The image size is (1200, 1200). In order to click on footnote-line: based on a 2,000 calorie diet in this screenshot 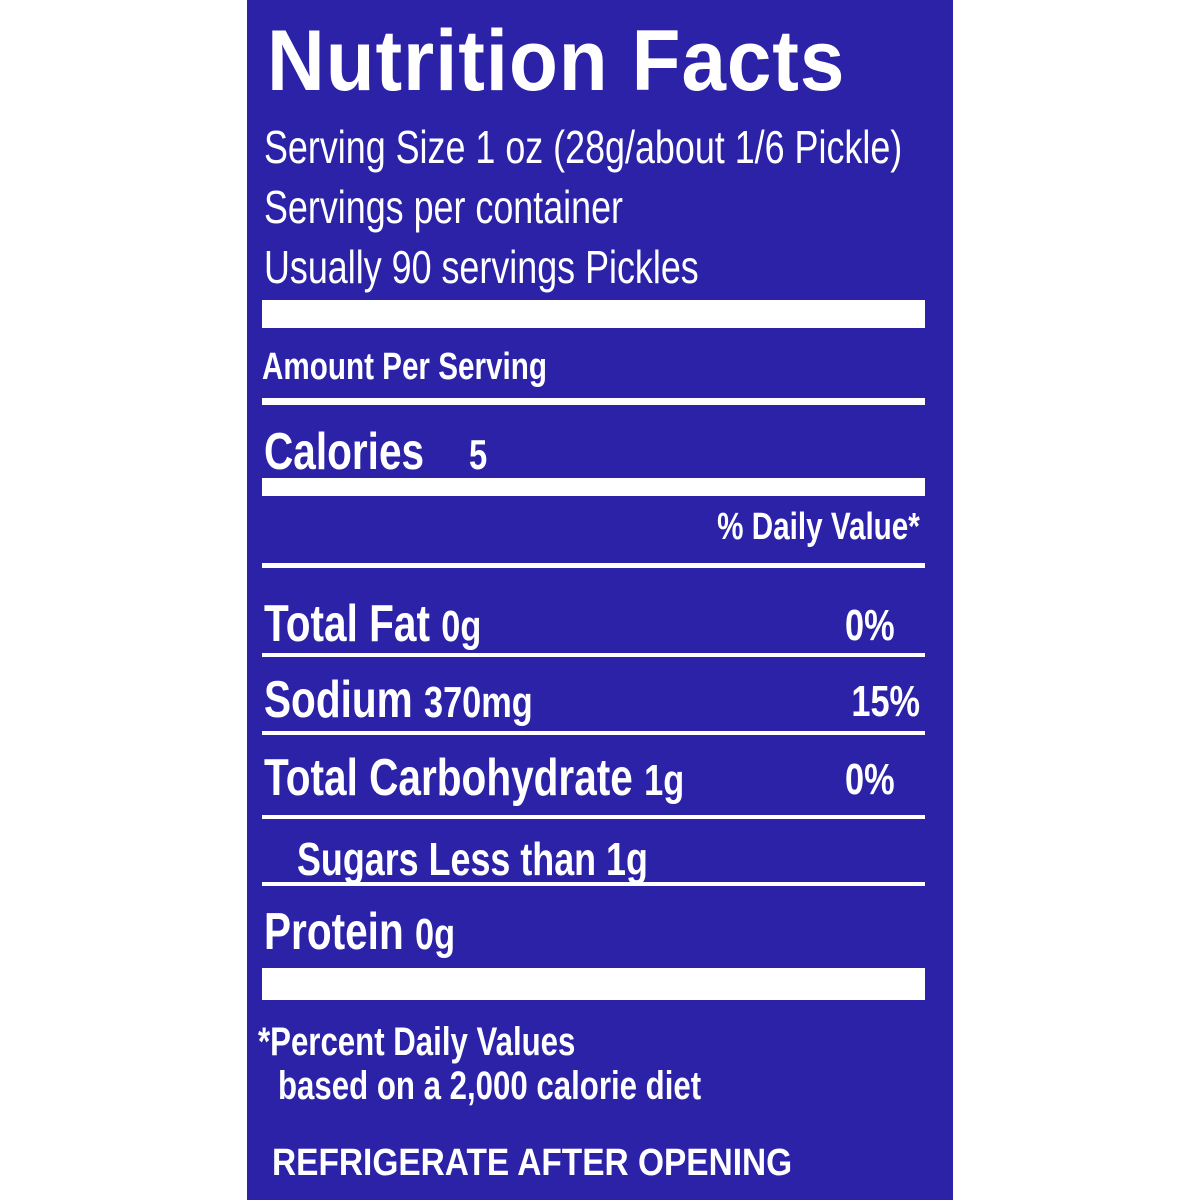, I will do `click(490, 1086)`.